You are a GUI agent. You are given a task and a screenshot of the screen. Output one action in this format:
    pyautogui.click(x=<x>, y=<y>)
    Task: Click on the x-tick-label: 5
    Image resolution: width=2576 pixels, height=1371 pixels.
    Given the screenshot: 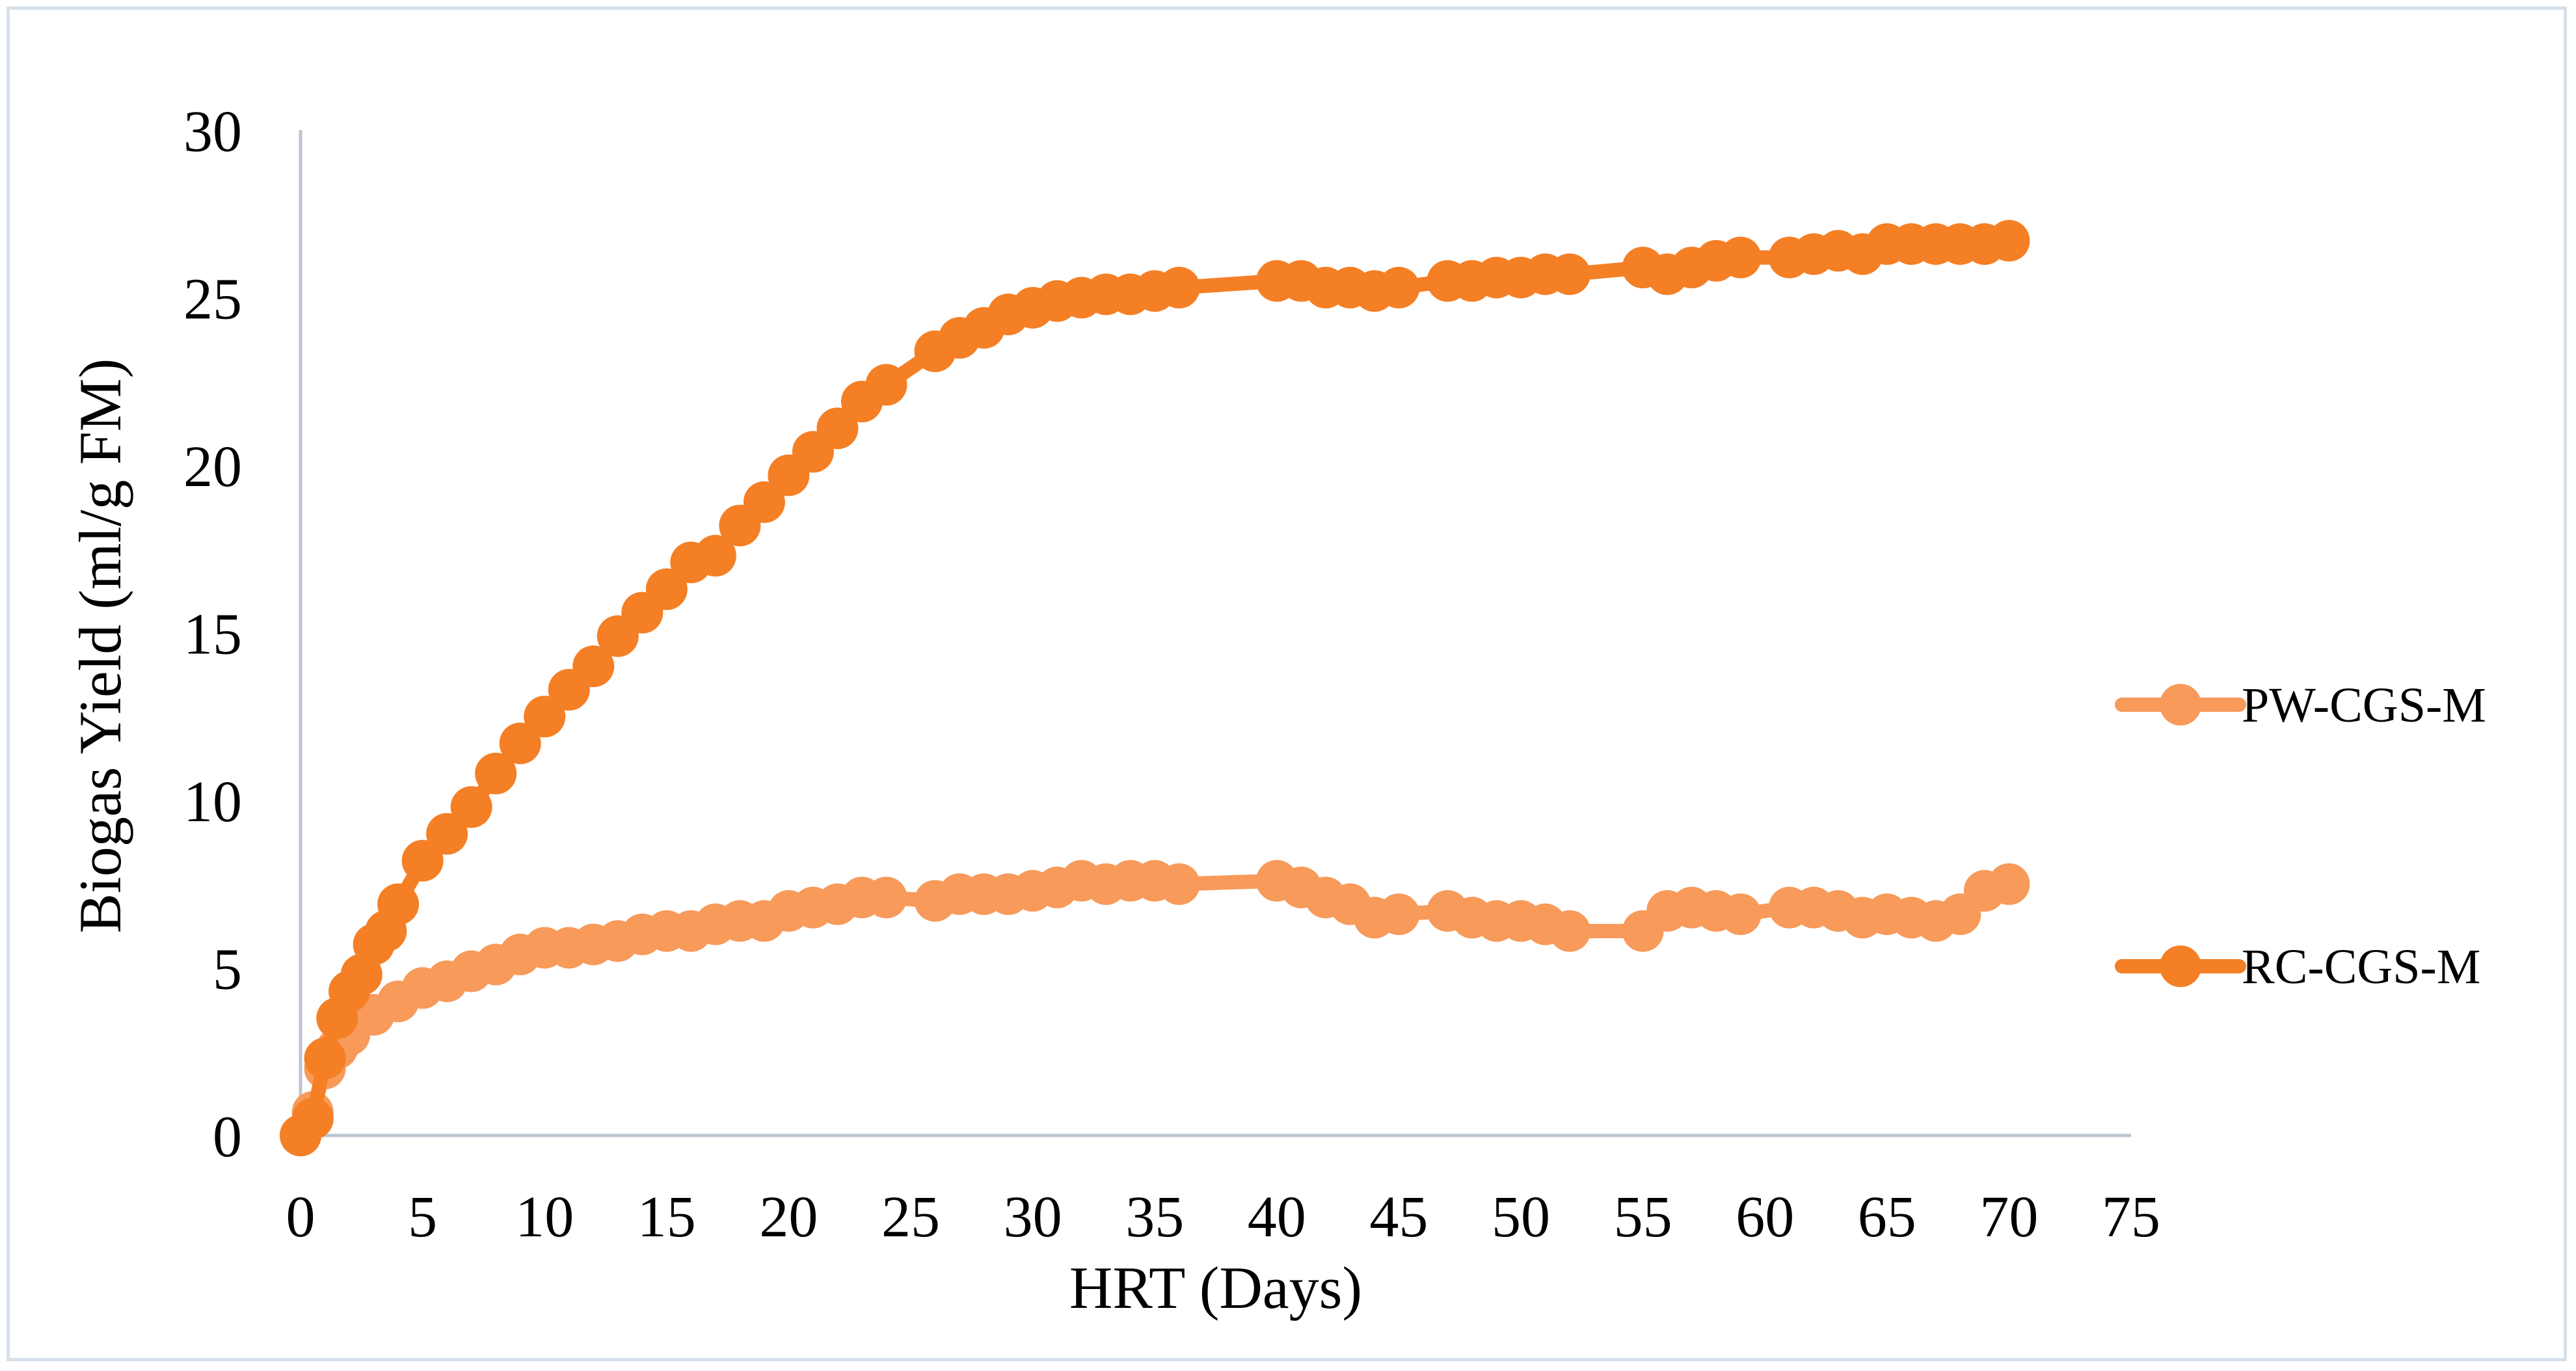 What is the action you would take?
    pyautogui.click(x=422, y=1217)
    